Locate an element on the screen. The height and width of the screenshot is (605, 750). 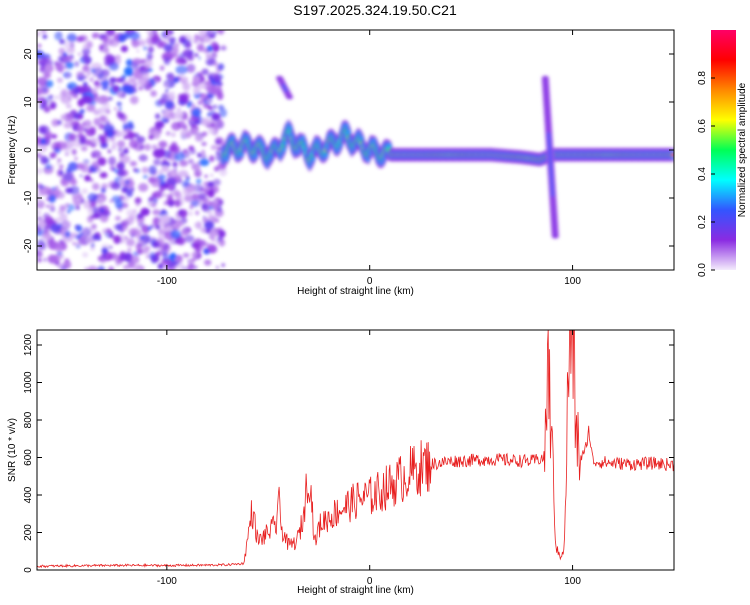
y-tick-label: 20 is located at coordinates (28, 54).